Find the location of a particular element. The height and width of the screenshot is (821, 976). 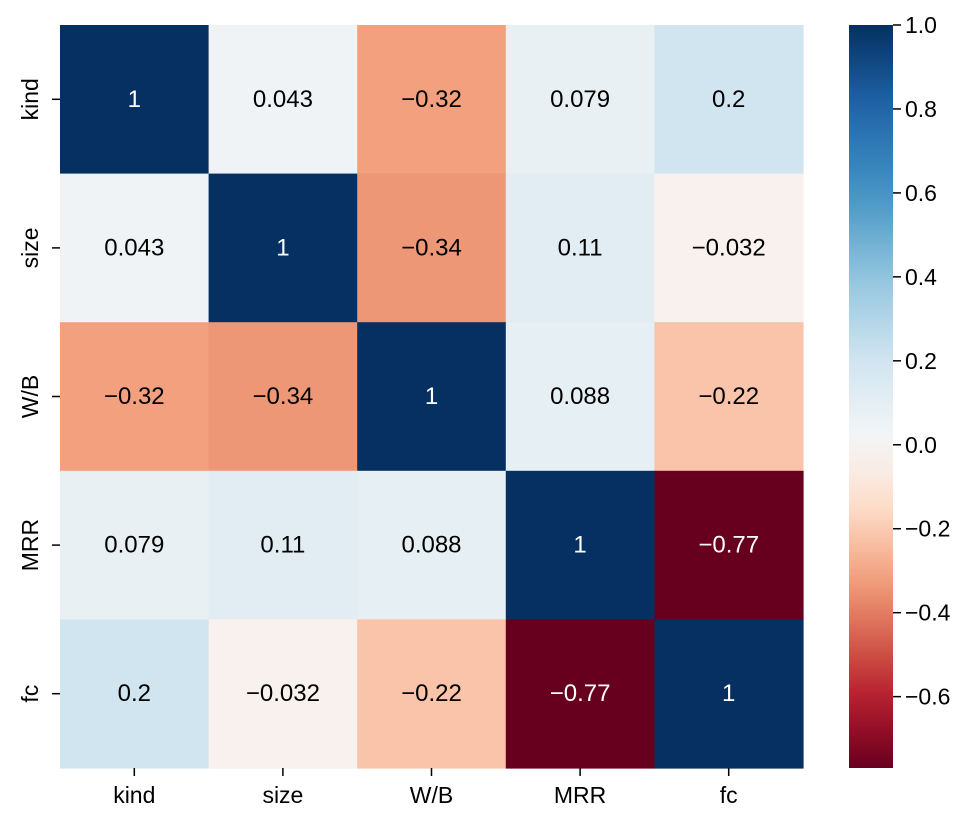

heatmap-cell-kind-MRR is located at coordinates (580, 100).